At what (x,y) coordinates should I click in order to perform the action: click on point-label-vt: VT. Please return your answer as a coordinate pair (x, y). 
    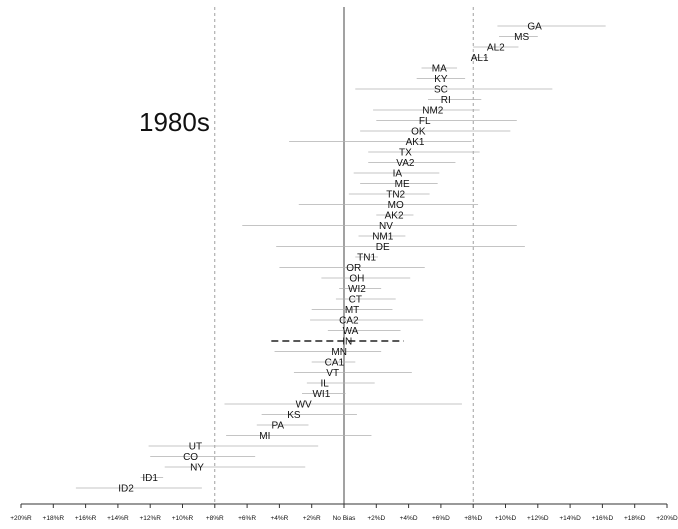
    Looking at the image, I should click on (332, 373).